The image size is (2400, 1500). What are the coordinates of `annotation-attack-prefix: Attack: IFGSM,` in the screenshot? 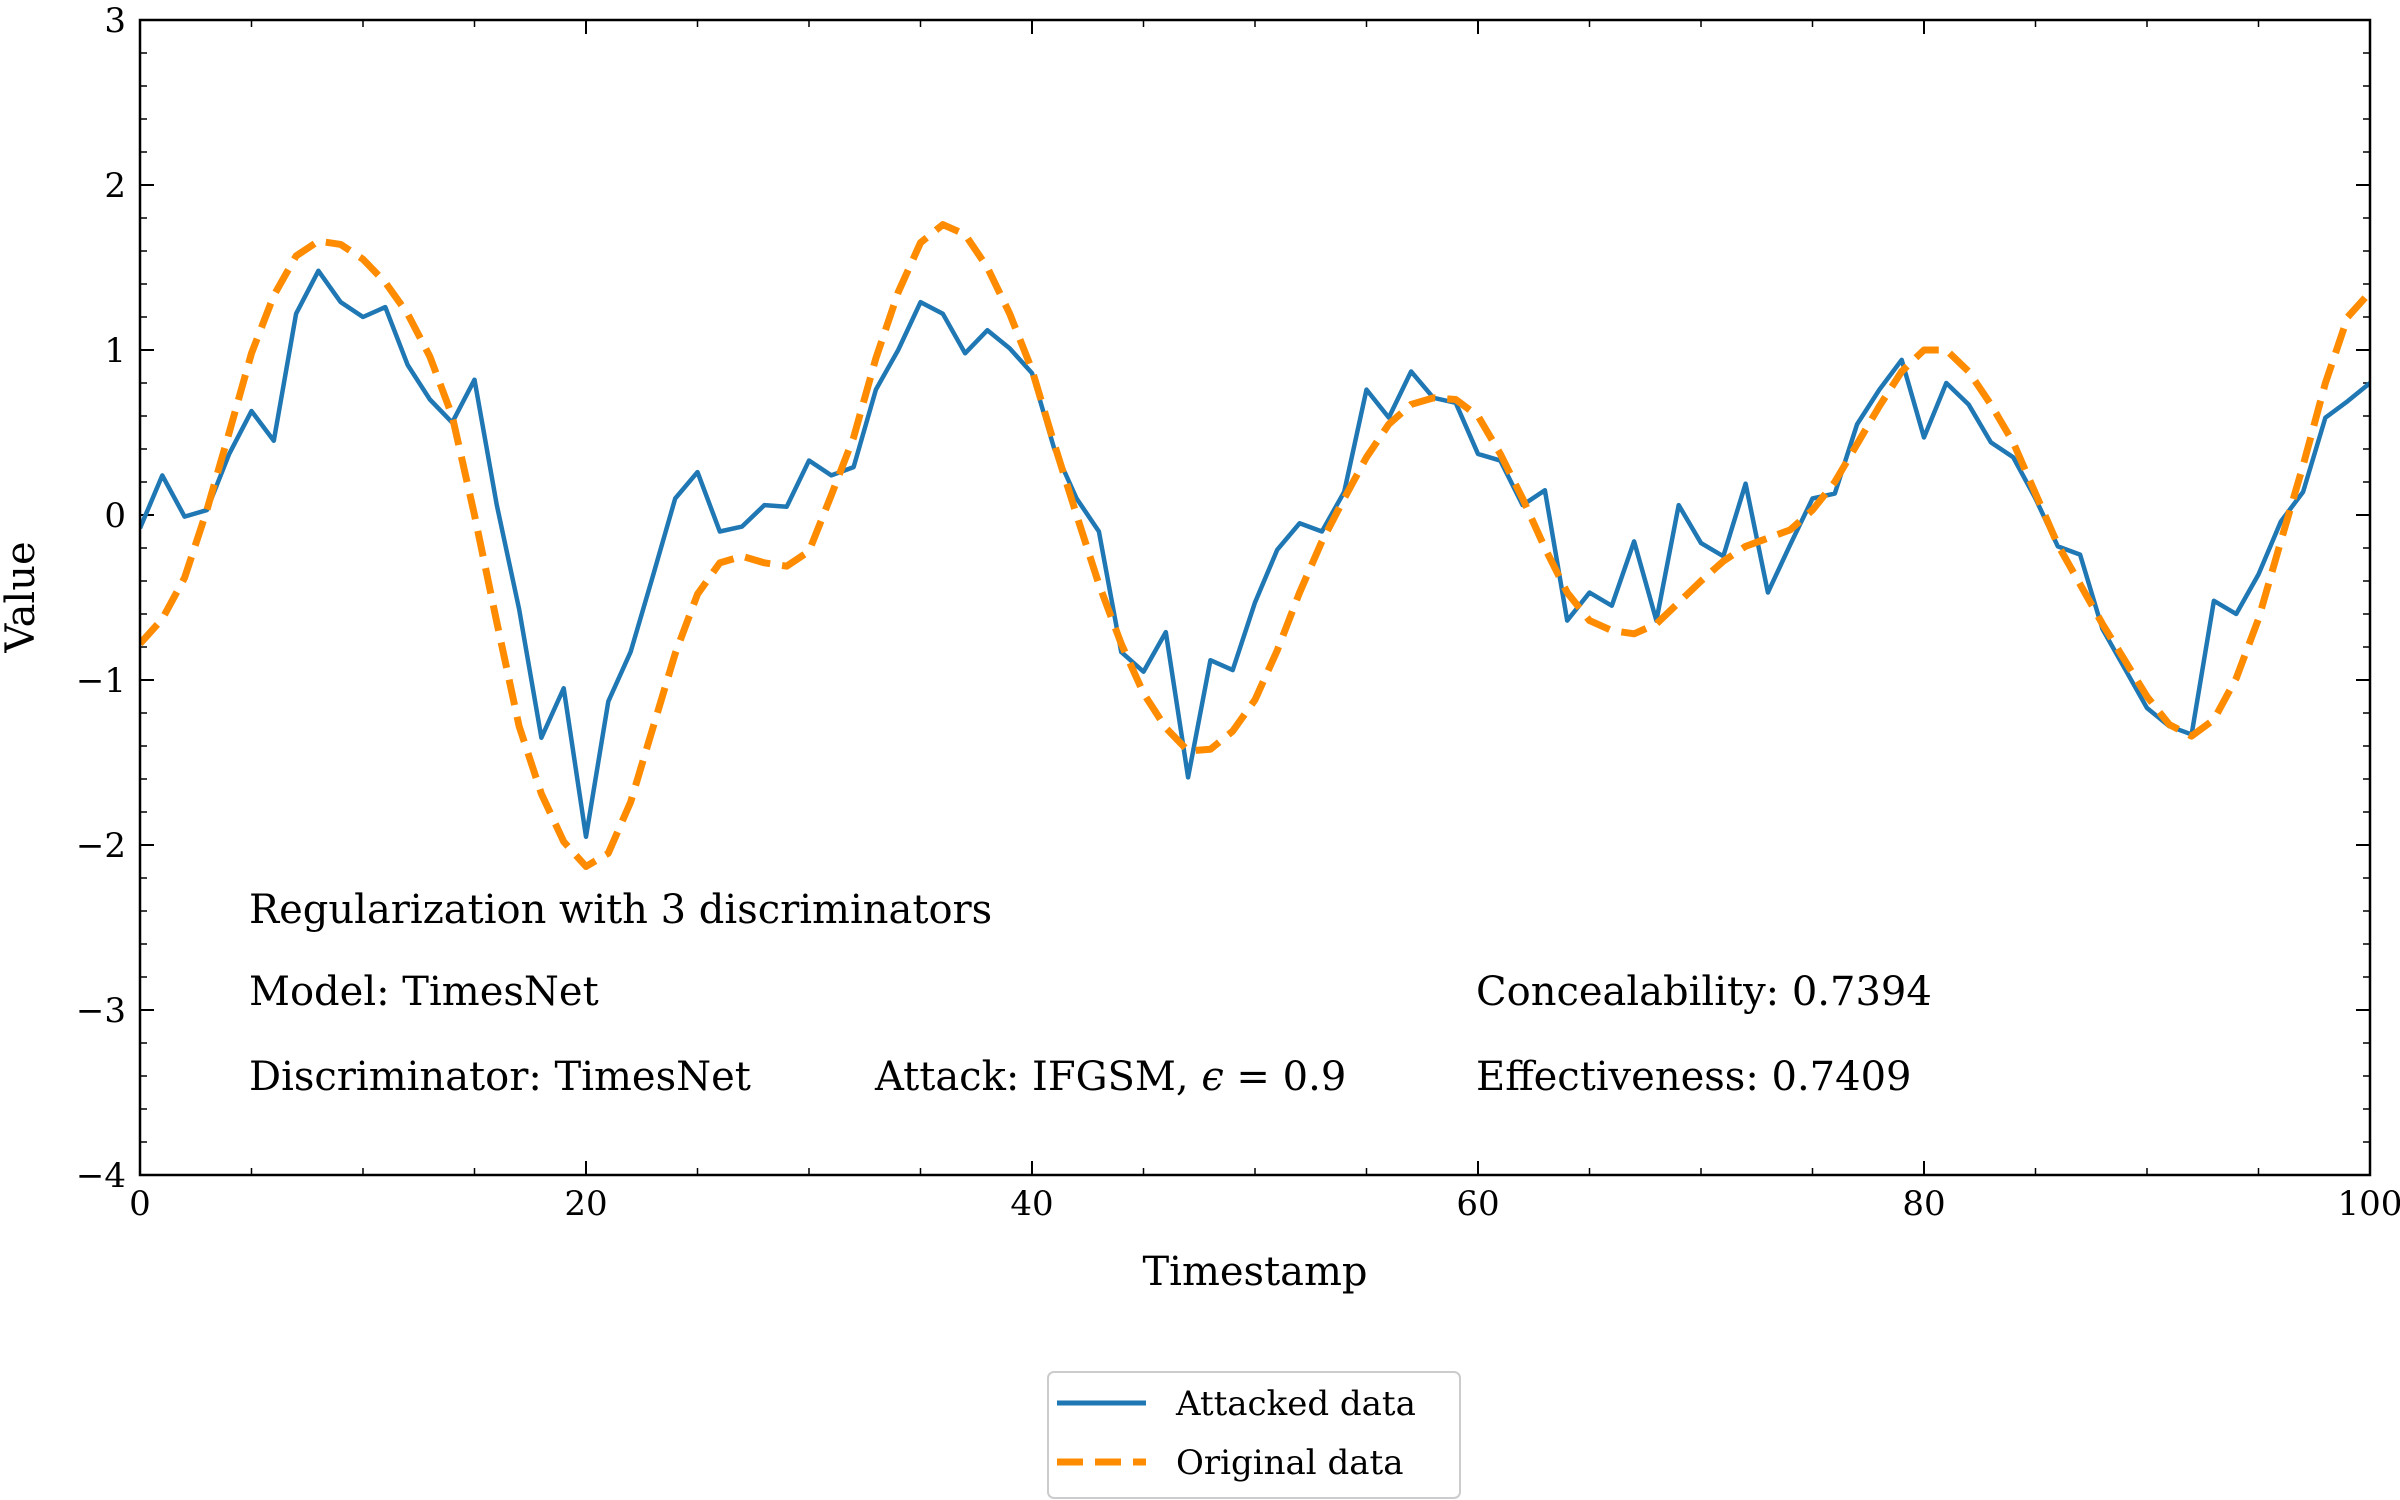 It's located at (1037, 1077).